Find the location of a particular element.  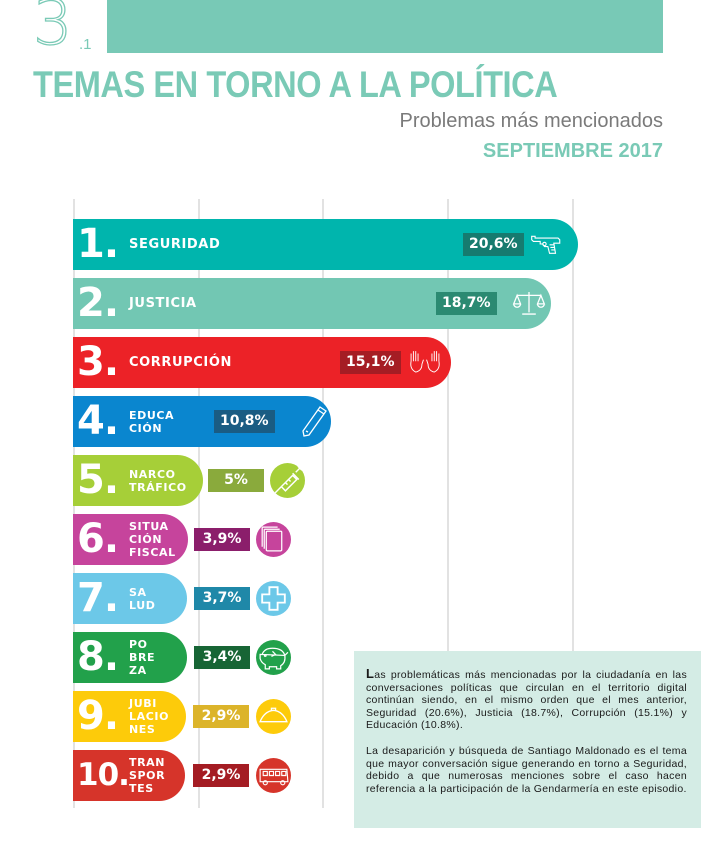

bar: 7. SA LUD is located at coordinates (130, 598).